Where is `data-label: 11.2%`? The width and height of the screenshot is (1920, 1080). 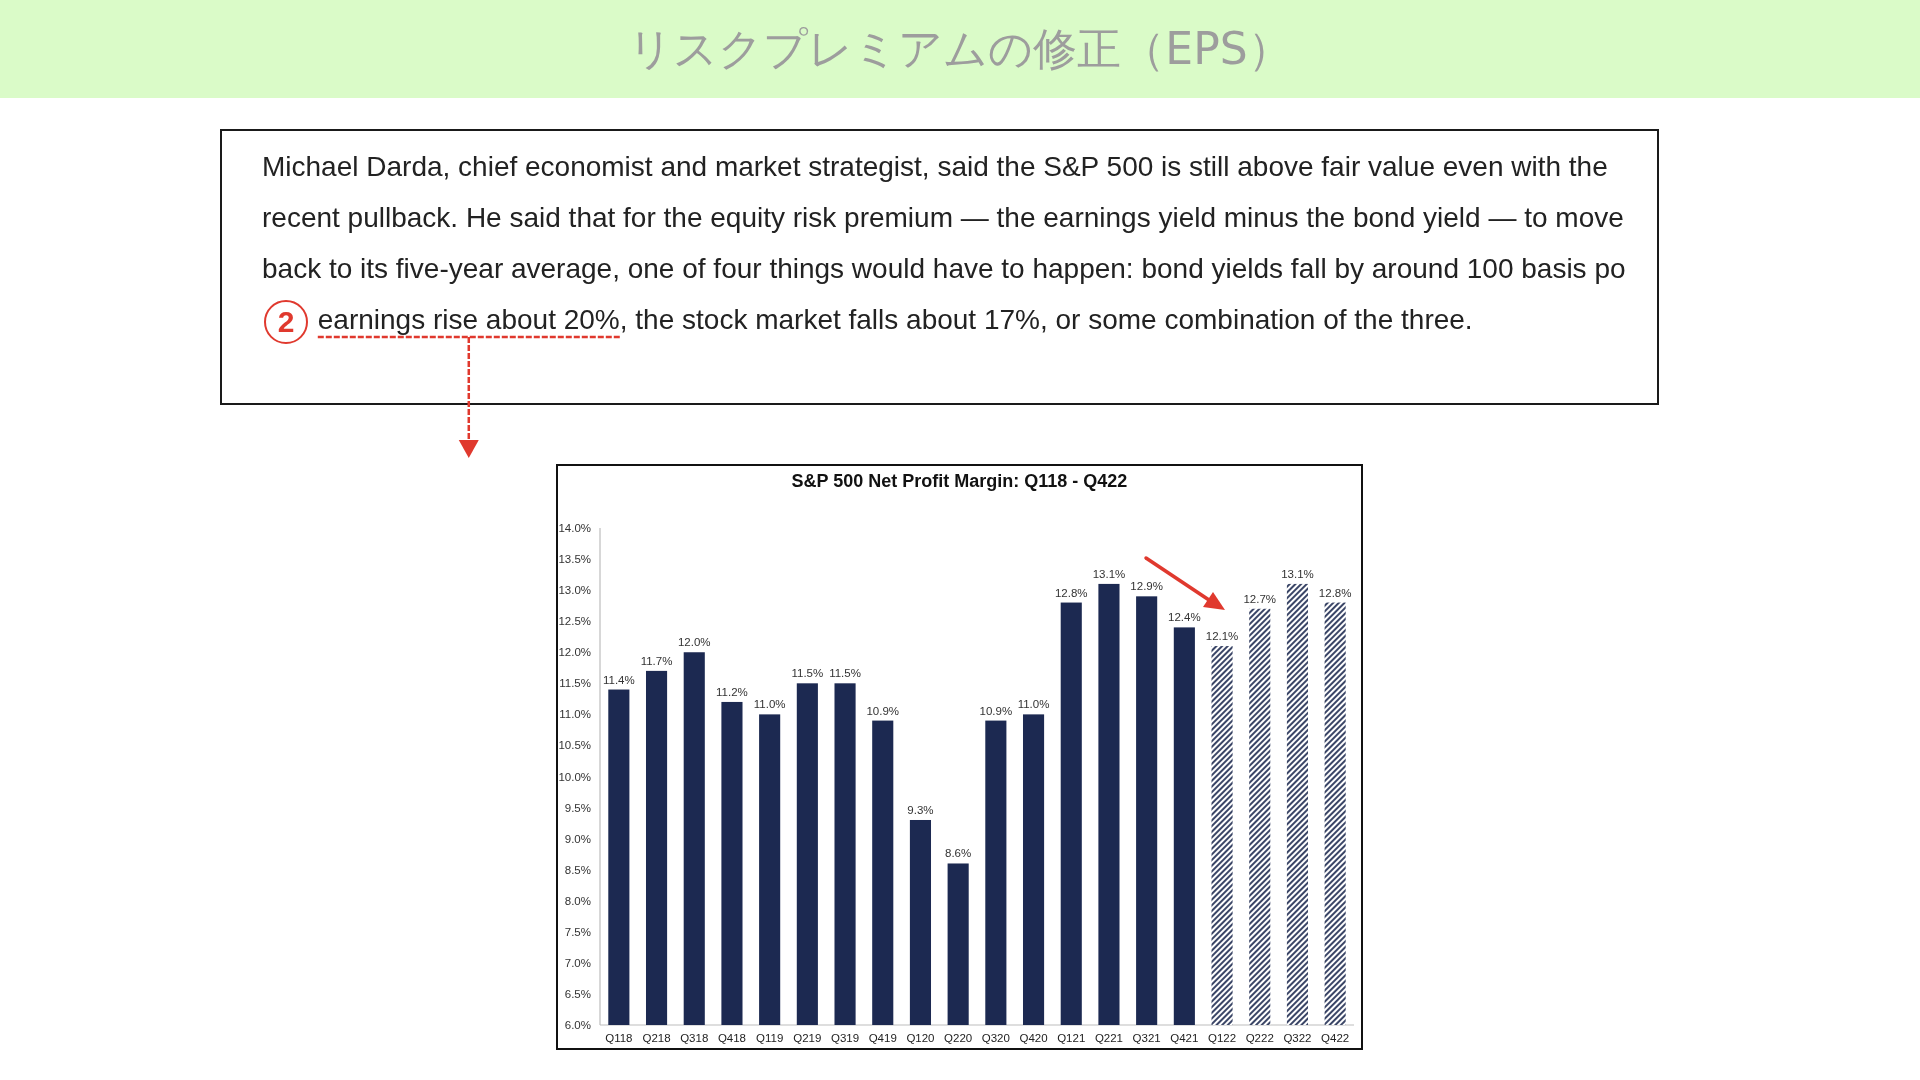
data-label: 11.2% is located at coordinates (732, 691).